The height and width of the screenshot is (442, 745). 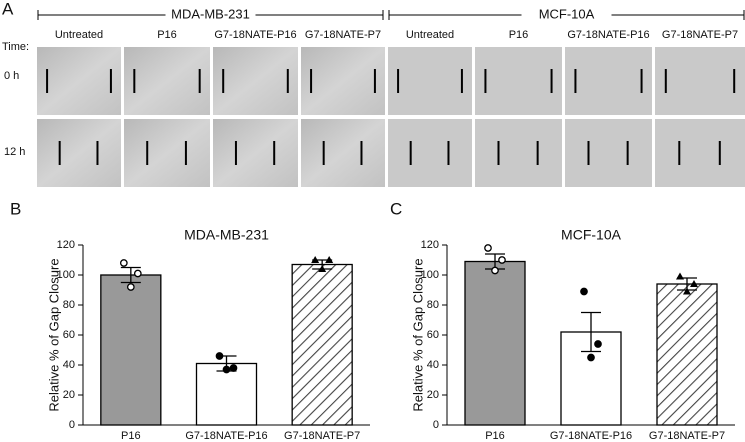 I want to click on chart-title: MDA-MB-231, so click(x=226, y=235).